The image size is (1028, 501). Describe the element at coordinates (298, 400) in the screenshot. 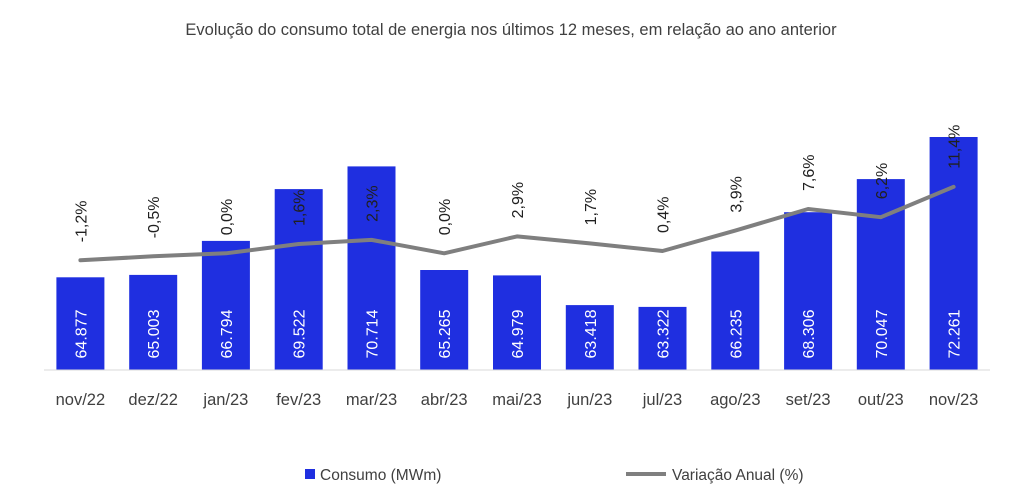

I see `x-tick-label: fev/23` at that location.